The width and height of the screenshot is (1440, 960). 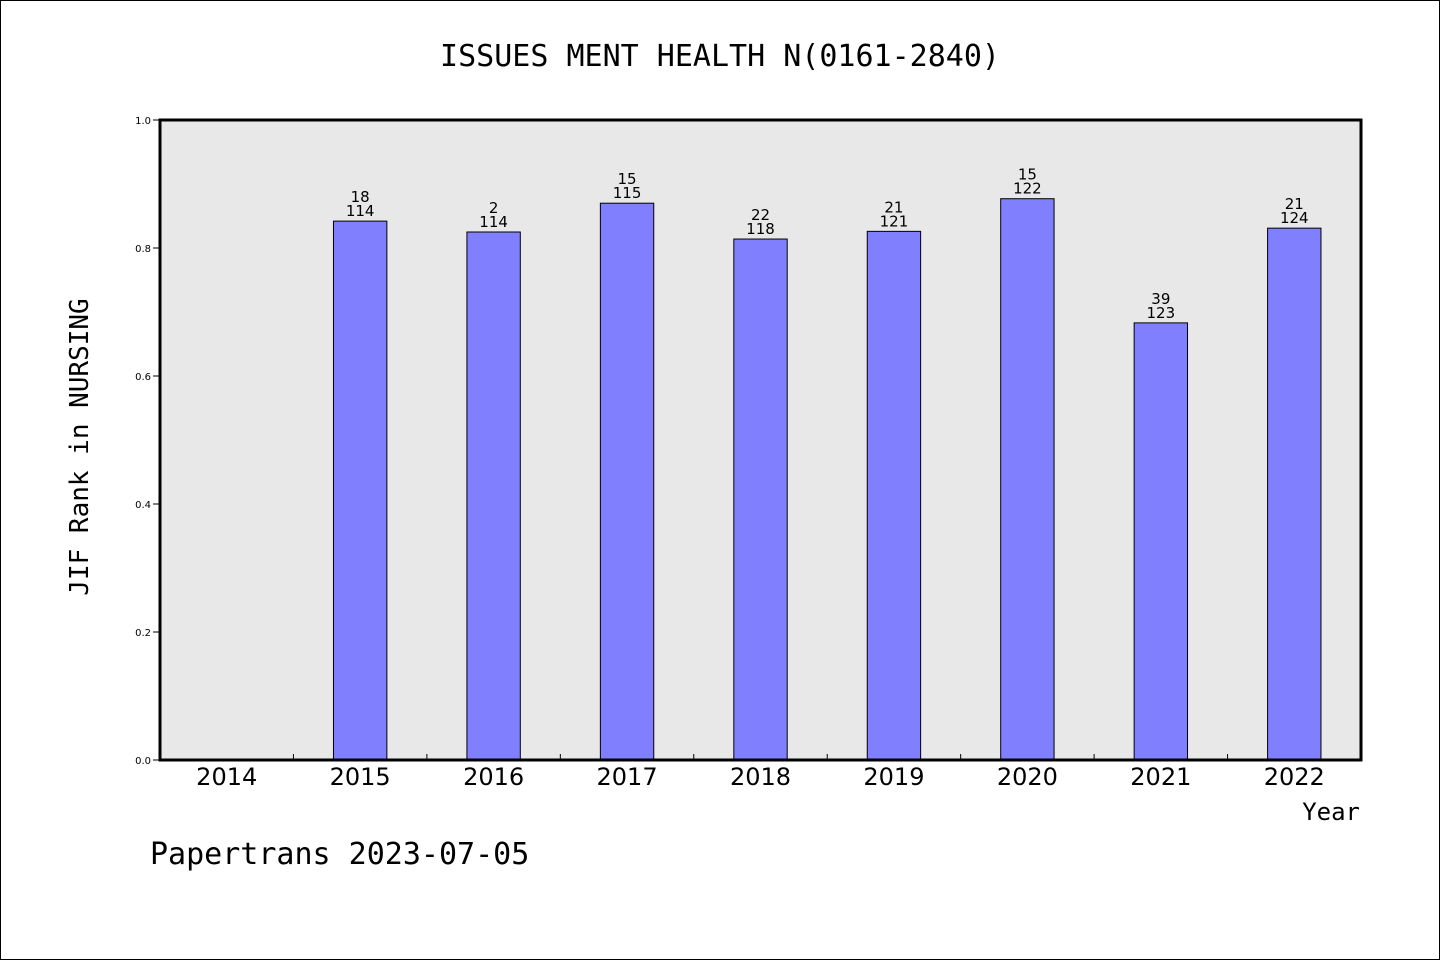 I want to click on data-label-rank: 2, so click(x=494, y=208).